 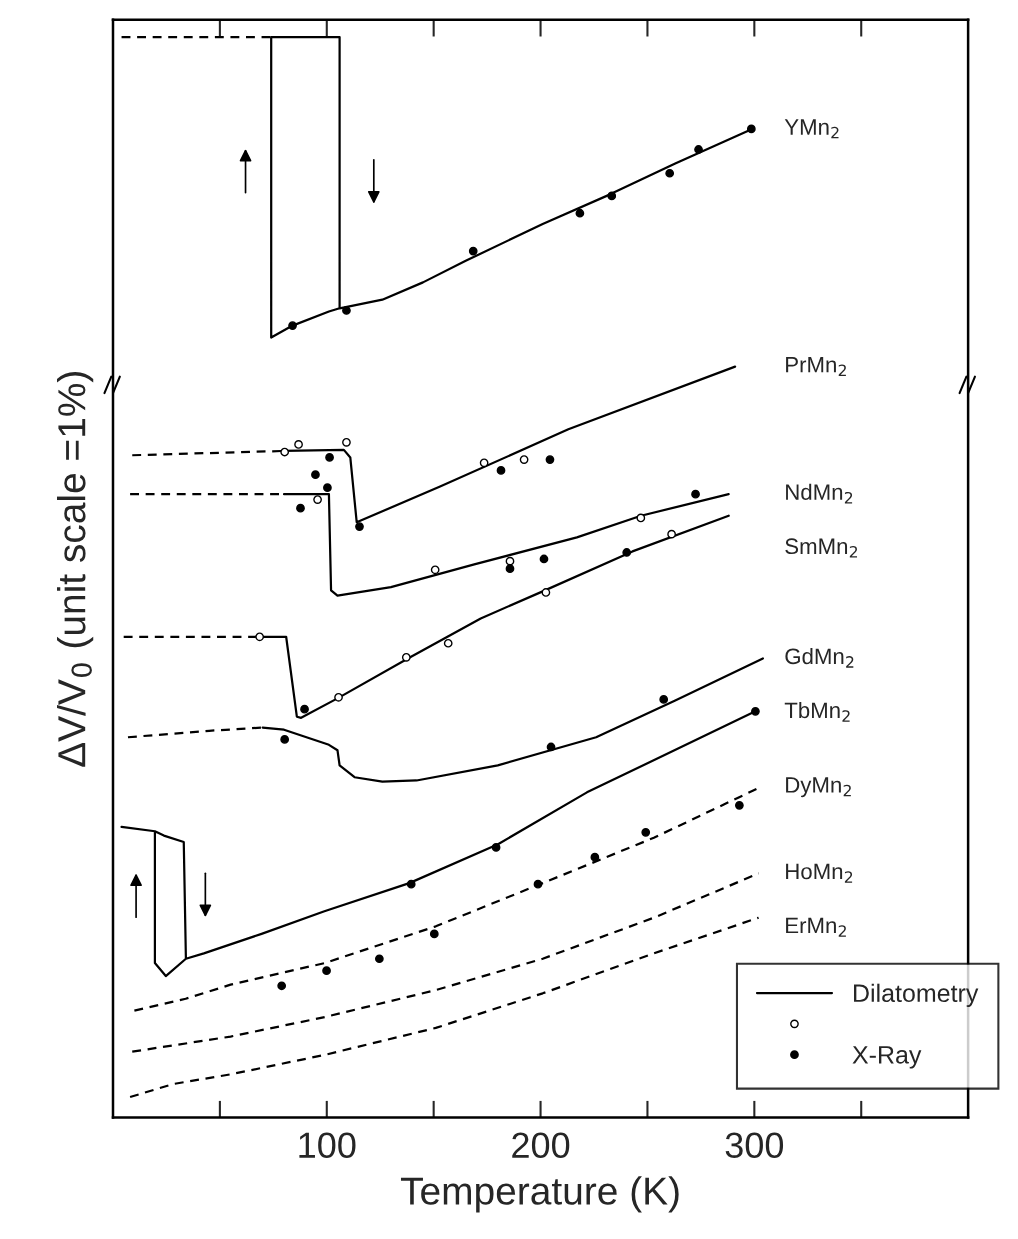 I want to click on x-tick-label: 200, so click(x=541, y=1145).